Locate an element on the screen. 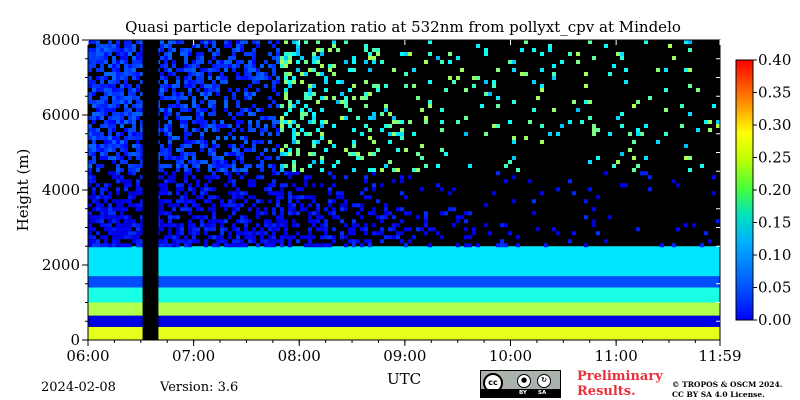  colorbar-tick-label: 0.20 is located at coordinates (774, 190).